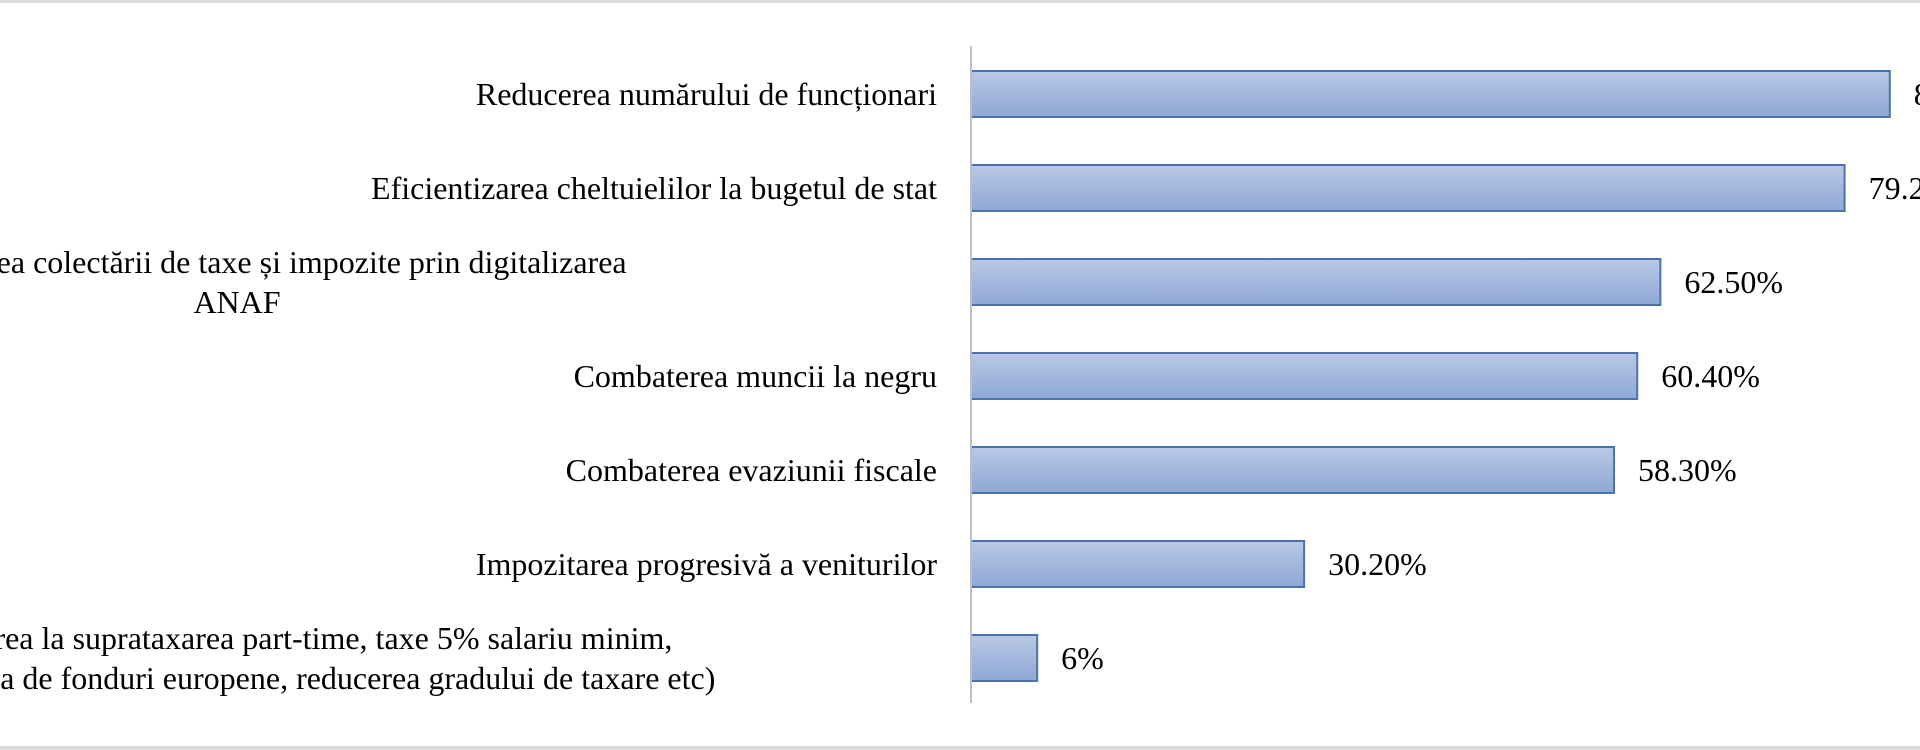  What do you see at coordinates (468, 564) in the screenshot?
I see `category-label-6: Impozitarea progresivă a veniturilor` at bounding box center [468, 564].